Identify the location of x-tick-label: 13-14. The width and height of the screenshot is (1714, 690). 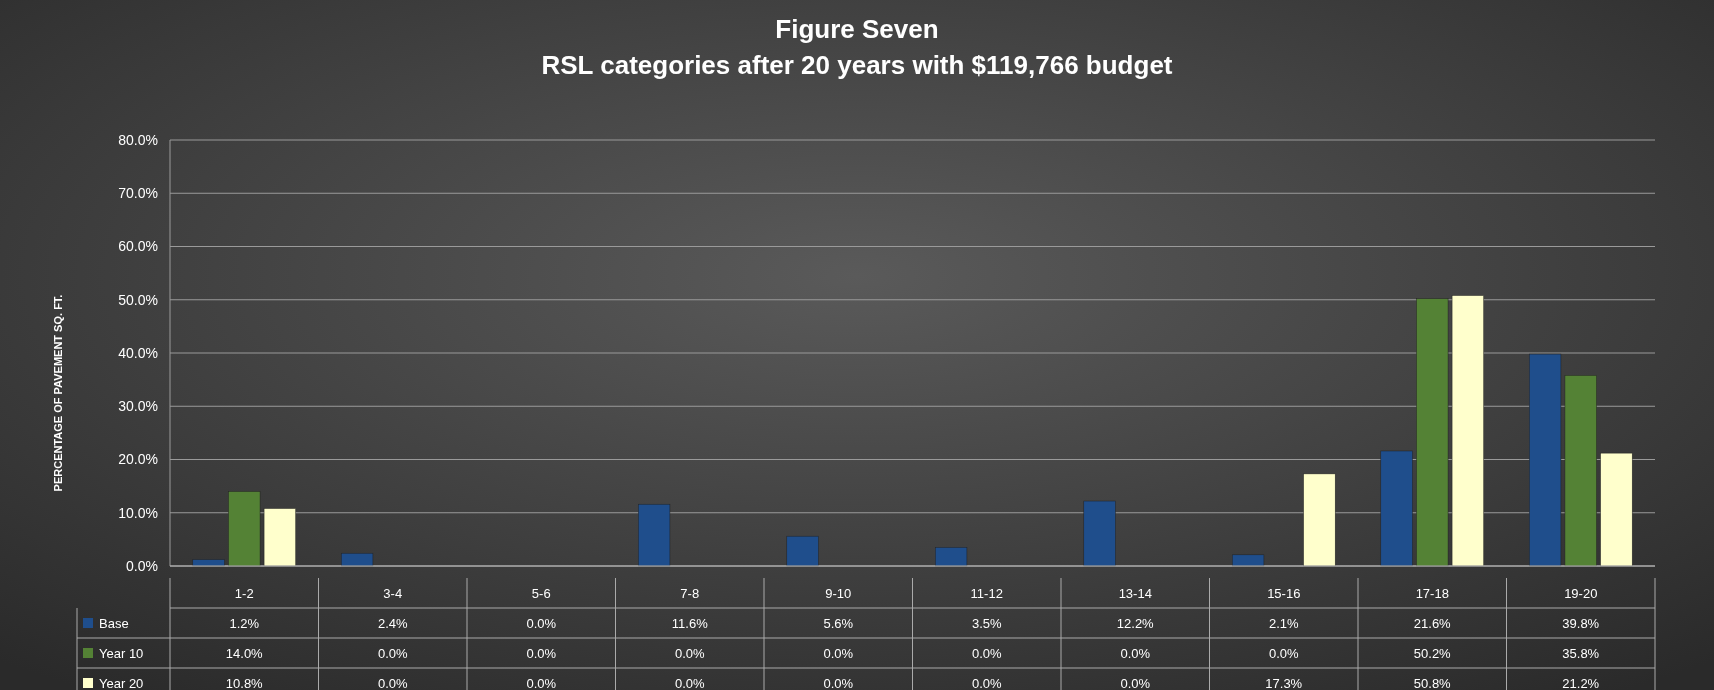
(1135, 593).